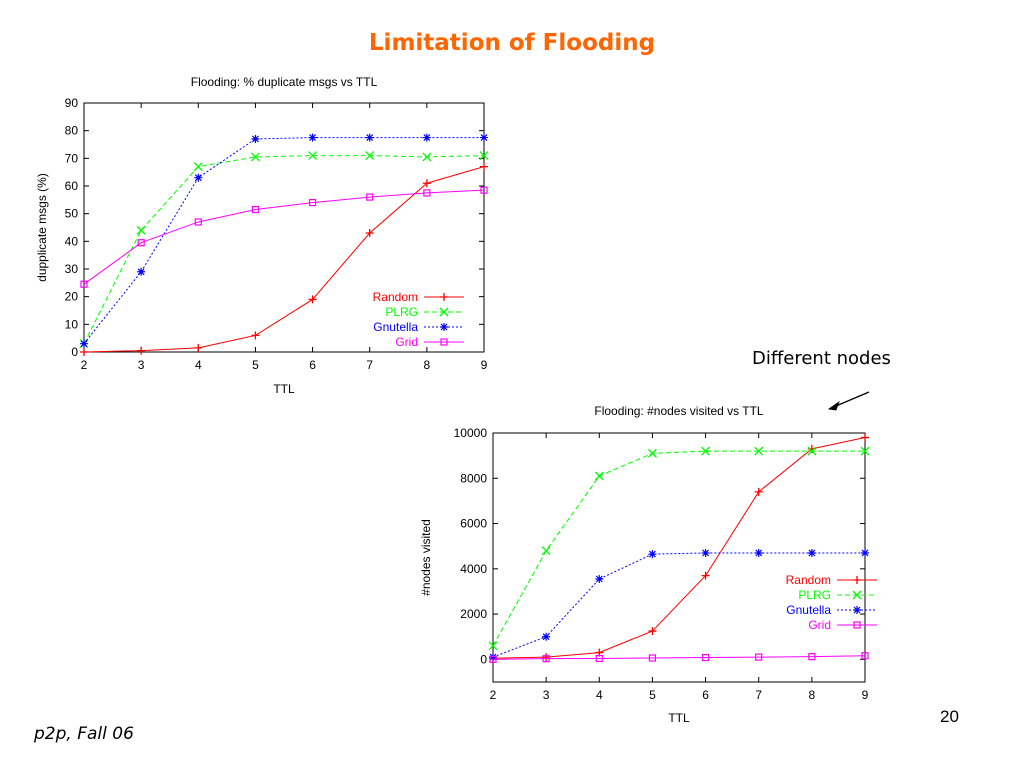 This screenshot has height=768, width=1024. Describe the element at coordinates (831, 610) in the screenshot. I see `legend-entry: Gnutella` at that location.